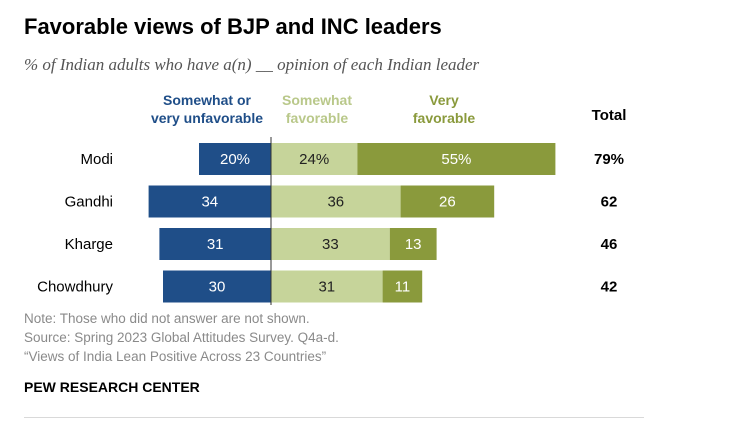 Image resolution: width=751 pixels, height=421 pixels. I want to click on brand-name: PEW RESEARCH CENTER, so click(112, 387).